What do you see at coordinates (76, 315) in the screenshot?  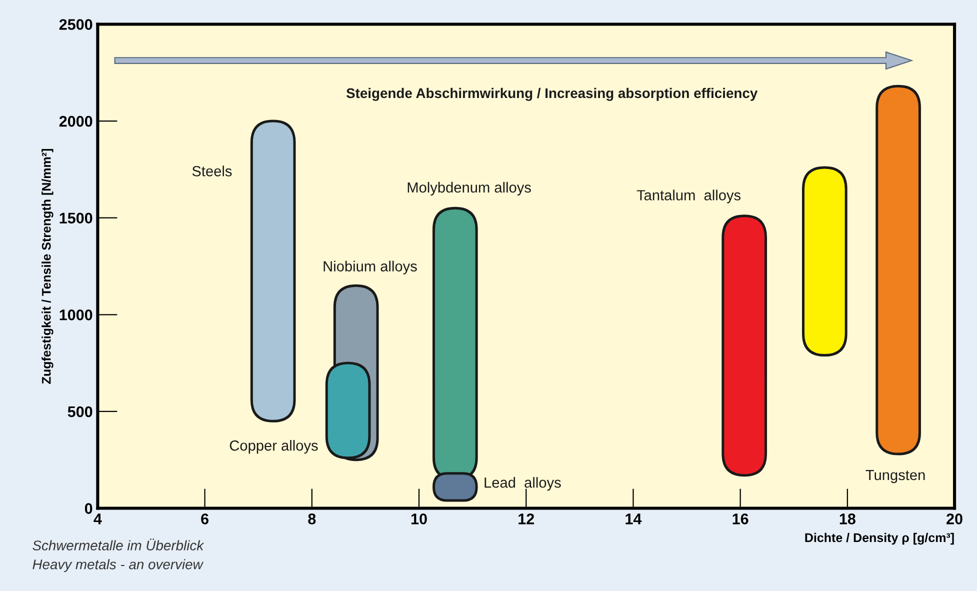 I see `y-tick-label: 1000` at bounding box center [76, 315].